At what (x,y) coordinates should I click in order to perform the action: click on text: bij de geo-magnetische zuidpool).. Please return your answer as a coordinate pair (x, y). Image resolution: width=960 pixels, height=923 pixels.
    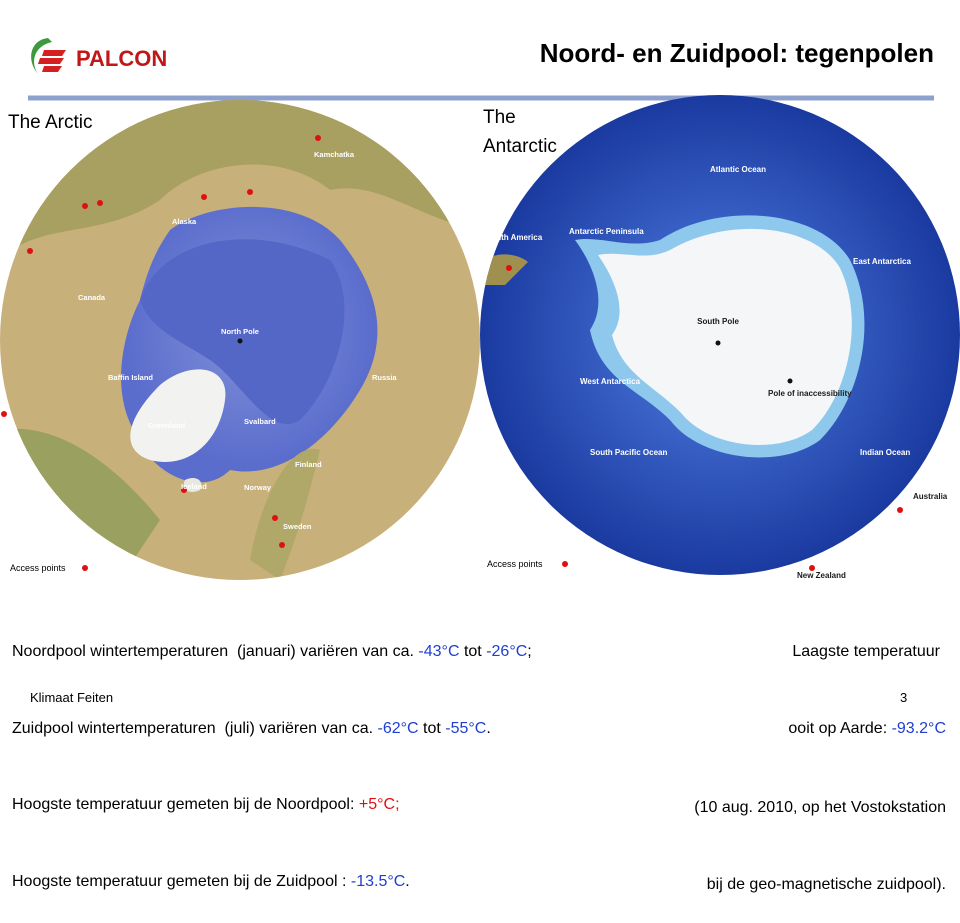
    Looking at the image, I should click on (826, 884).